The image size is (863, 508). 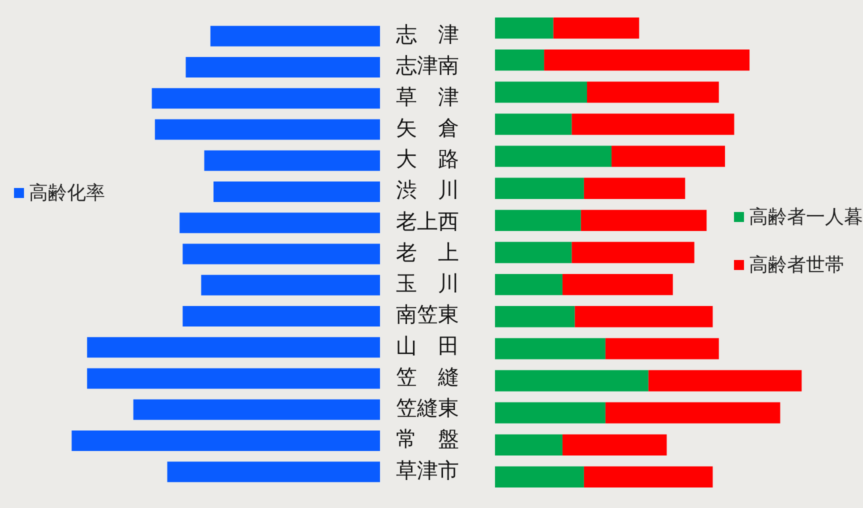 What do you see at coordinates (427, 190) in the screenshot?
I see `y-tick-label: 渋 川` at bounding box center [427, 190].